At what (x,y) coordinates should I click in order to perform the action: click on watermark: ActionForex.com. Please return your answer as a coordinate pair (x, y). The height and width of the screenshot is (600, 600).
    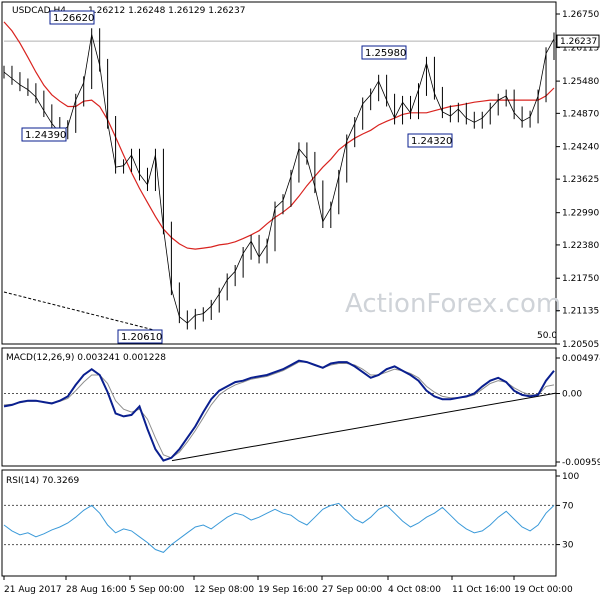
    Looking at the image, I should click on (453, 304).